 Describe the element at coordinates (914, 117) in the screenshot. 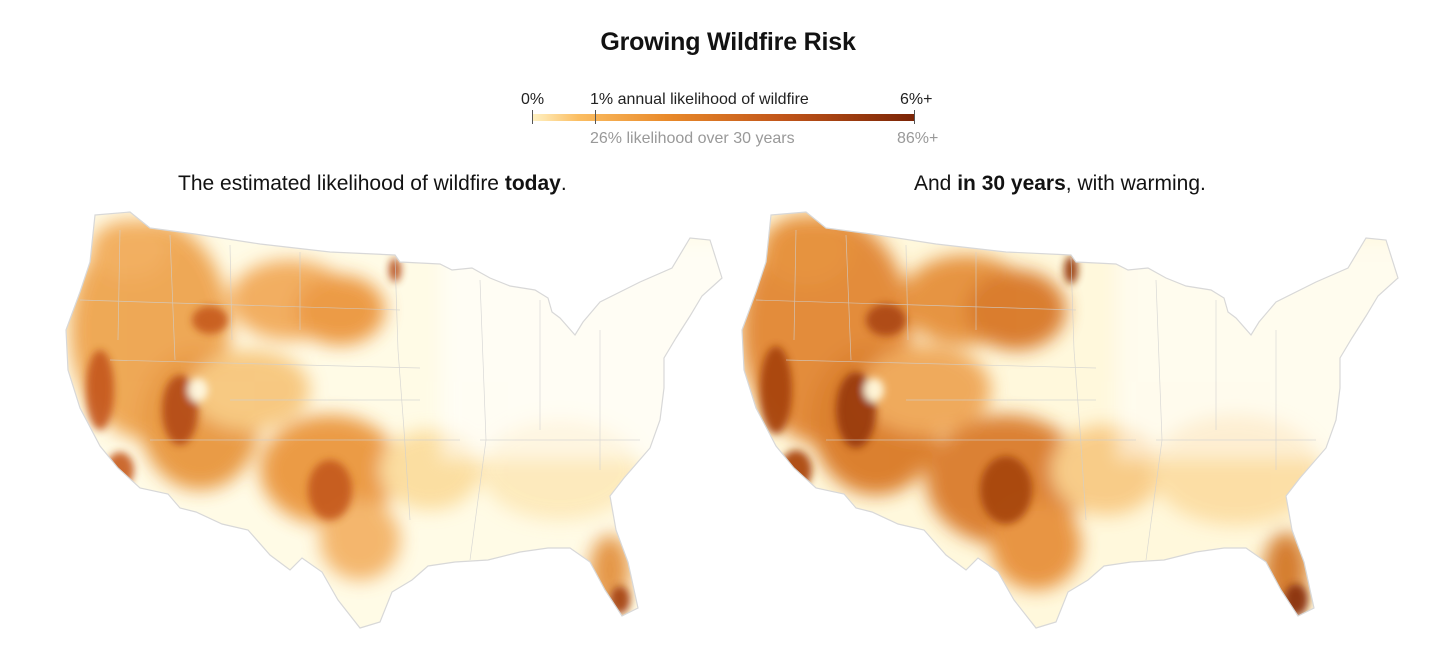

I see `legend-tick-max` at that location.